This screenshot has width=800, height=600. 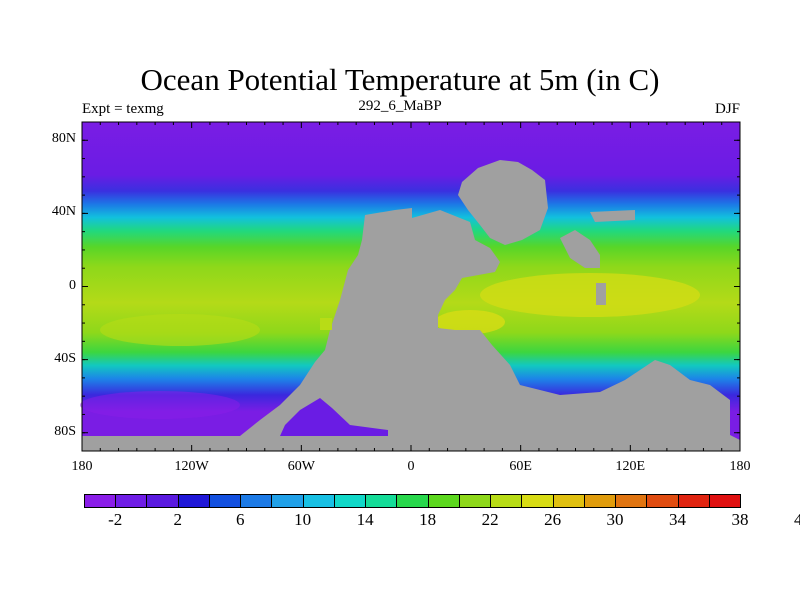 What do you see at coordinates (630, 466) in the screenshot?
I see `lon-label: 120E` at bounding box center [630, 466].